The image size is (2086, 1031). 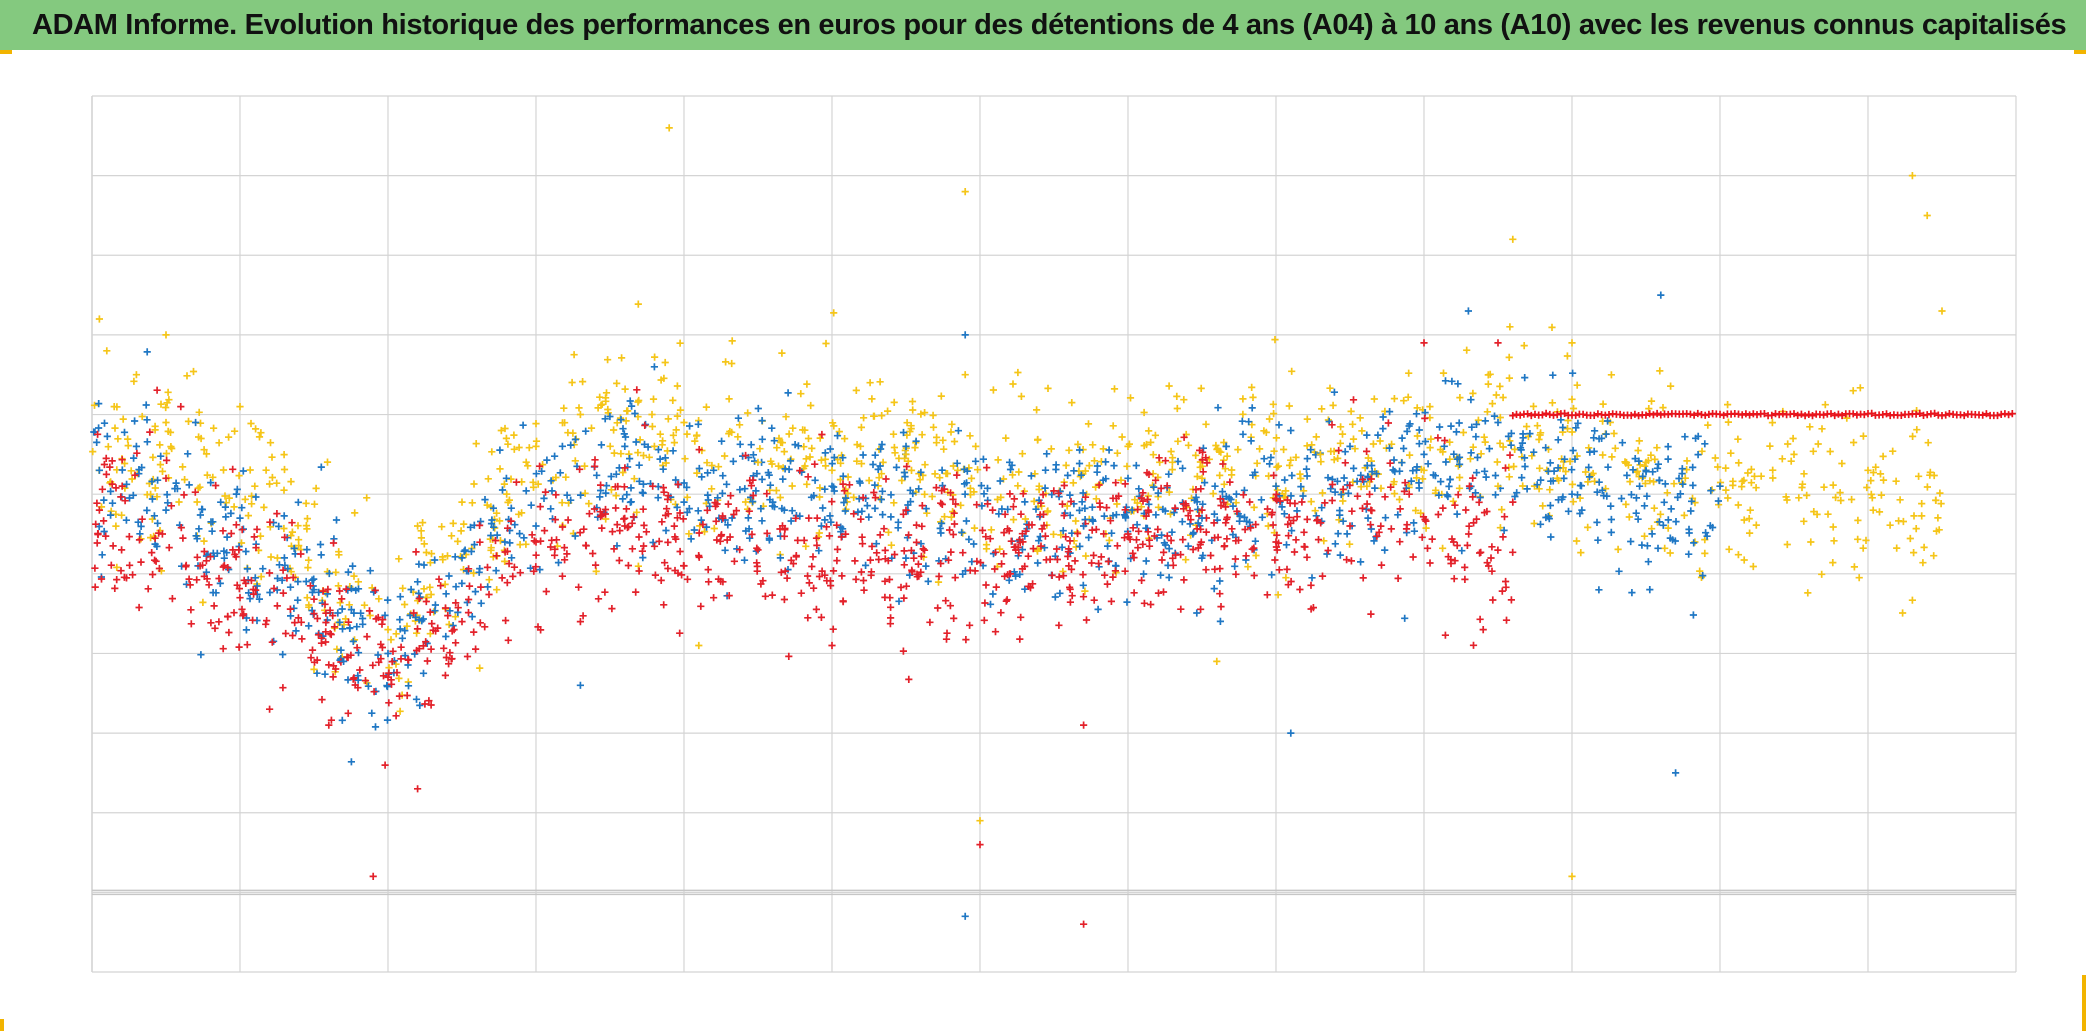 What do you see at coordinates (225, 507) in the screenshot?
I see `data-point-2048` at bounding box center [225, 507].